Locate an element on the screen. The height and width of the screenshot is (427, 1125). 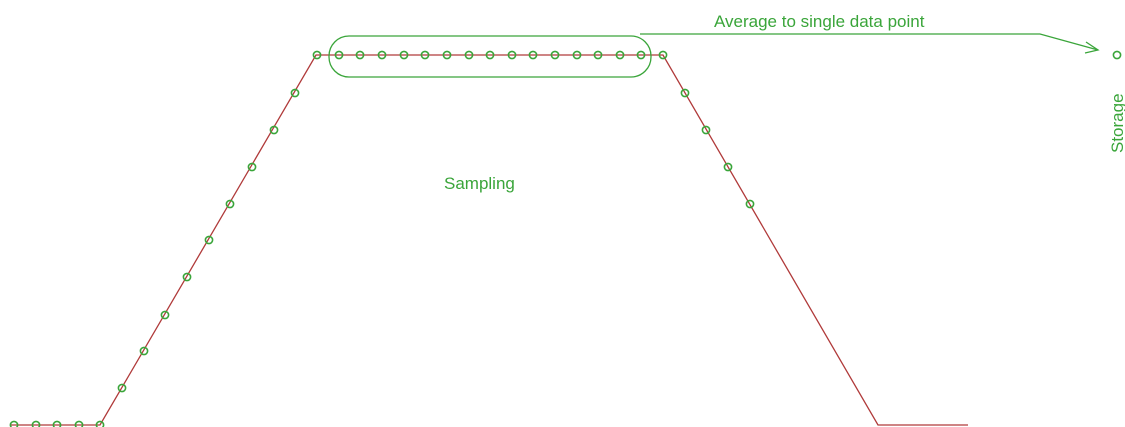
sampling-label: Sampling is located at coordinates (479, 183).